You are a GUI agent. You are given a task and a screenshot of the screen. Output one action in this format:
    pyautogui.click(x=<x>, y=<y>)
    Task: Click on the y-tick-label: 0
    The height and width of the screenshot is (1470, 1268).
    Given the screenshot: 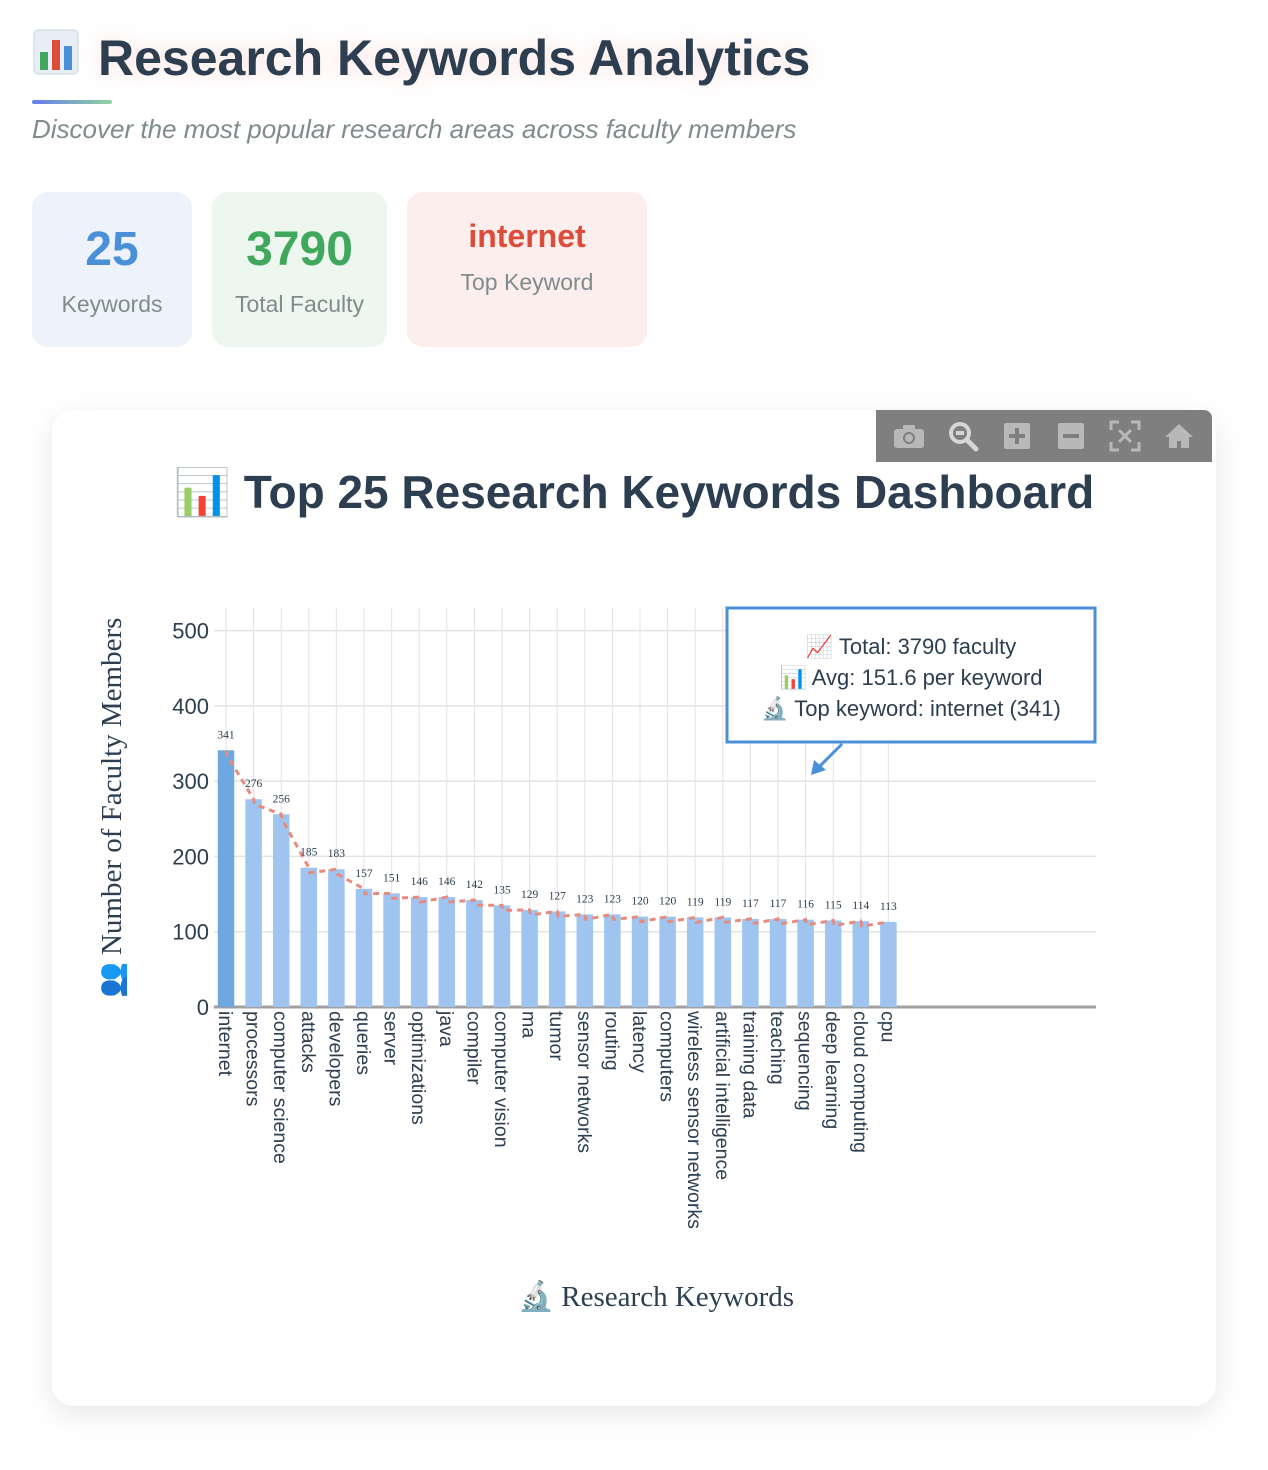 What is the action you would take?
    pyautogui.click(x=203, y=1007)
    